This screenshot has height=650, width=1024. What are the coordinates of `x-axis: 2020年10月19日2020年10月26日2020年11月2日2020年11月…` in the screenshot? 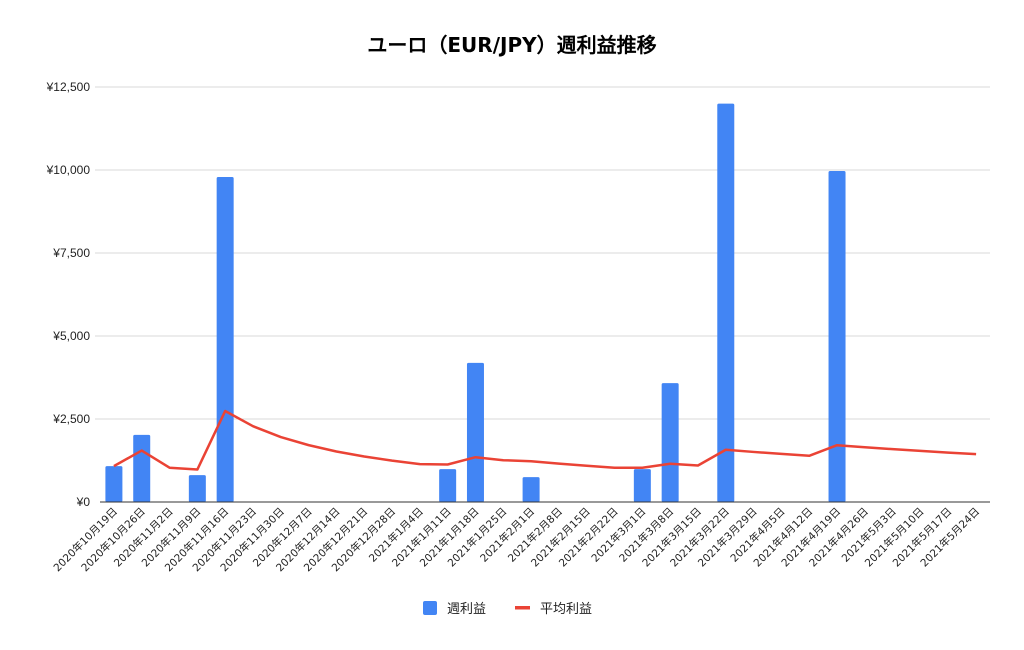 It's located at (520, 537).